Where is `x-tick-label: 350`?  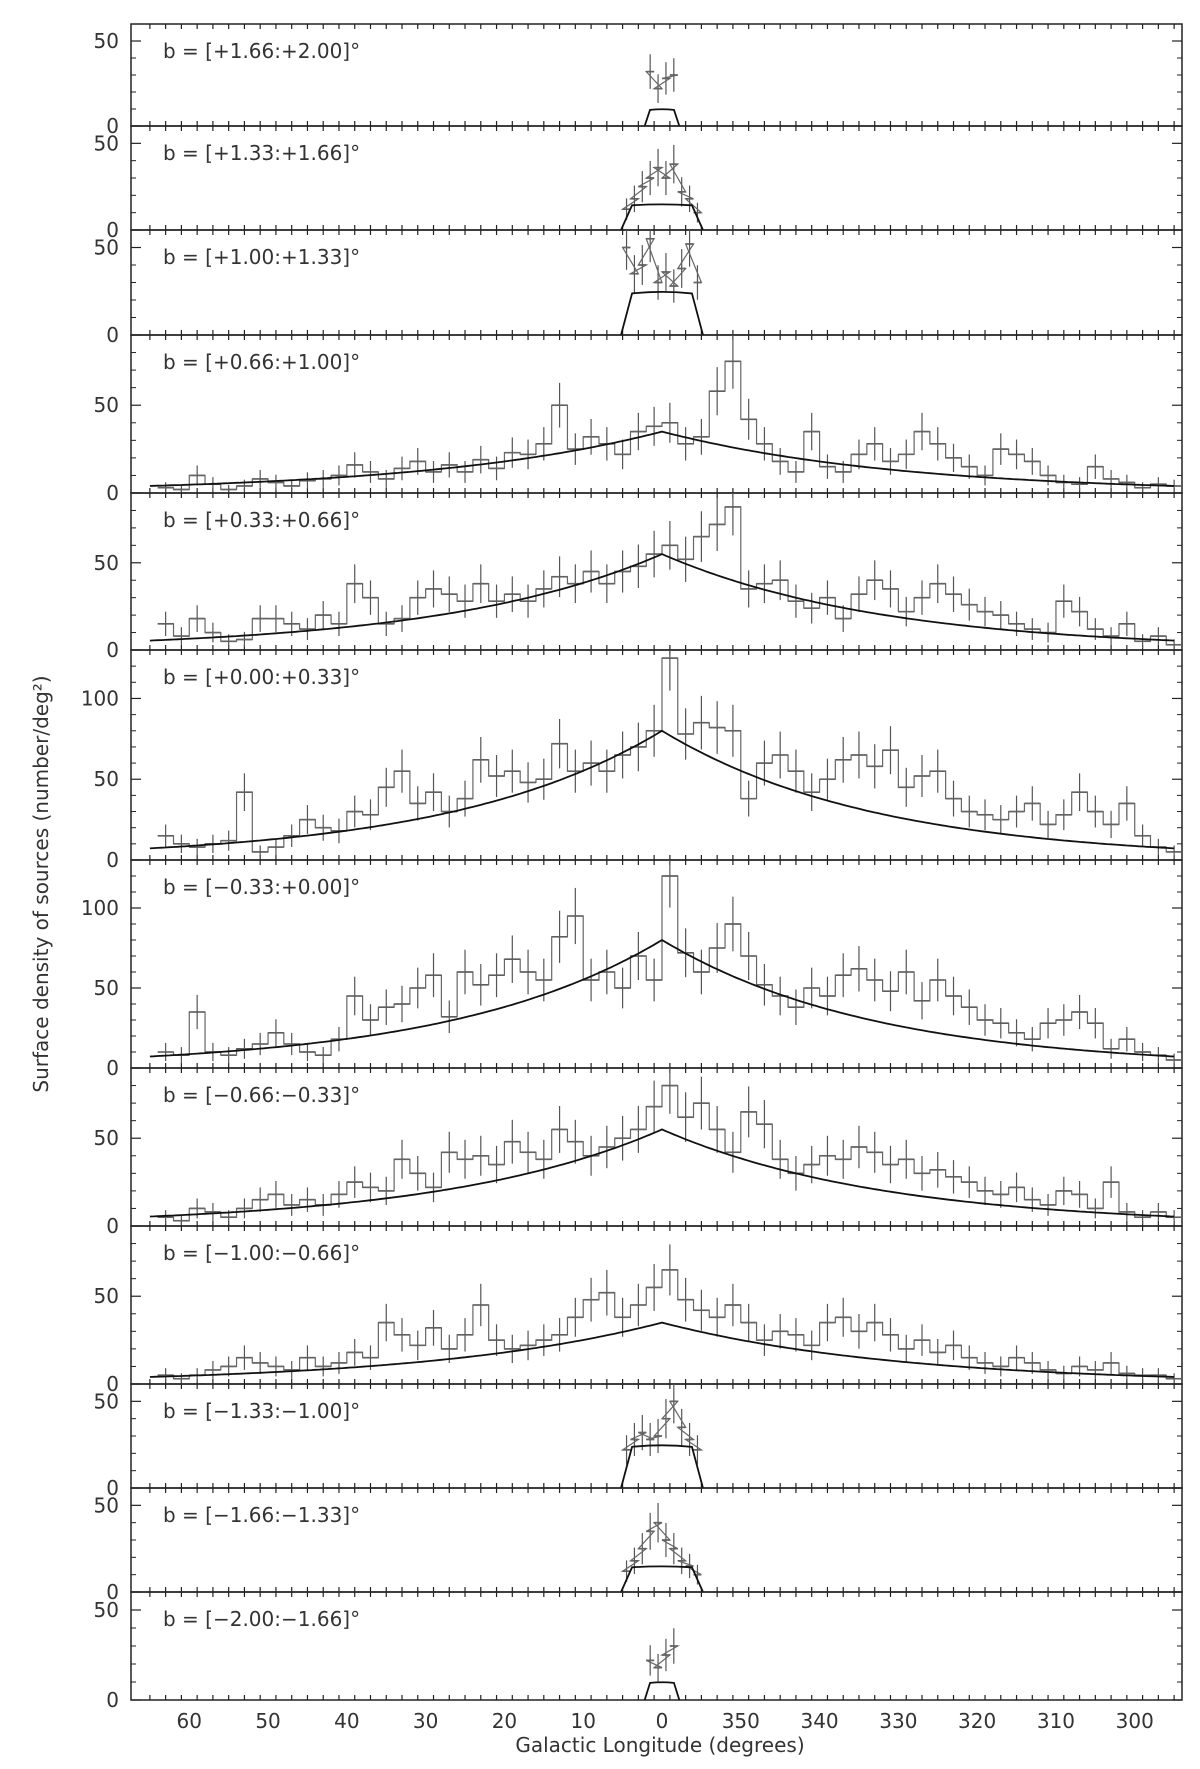
x-tick-label: 350 is located at coordinates (741, 1721).